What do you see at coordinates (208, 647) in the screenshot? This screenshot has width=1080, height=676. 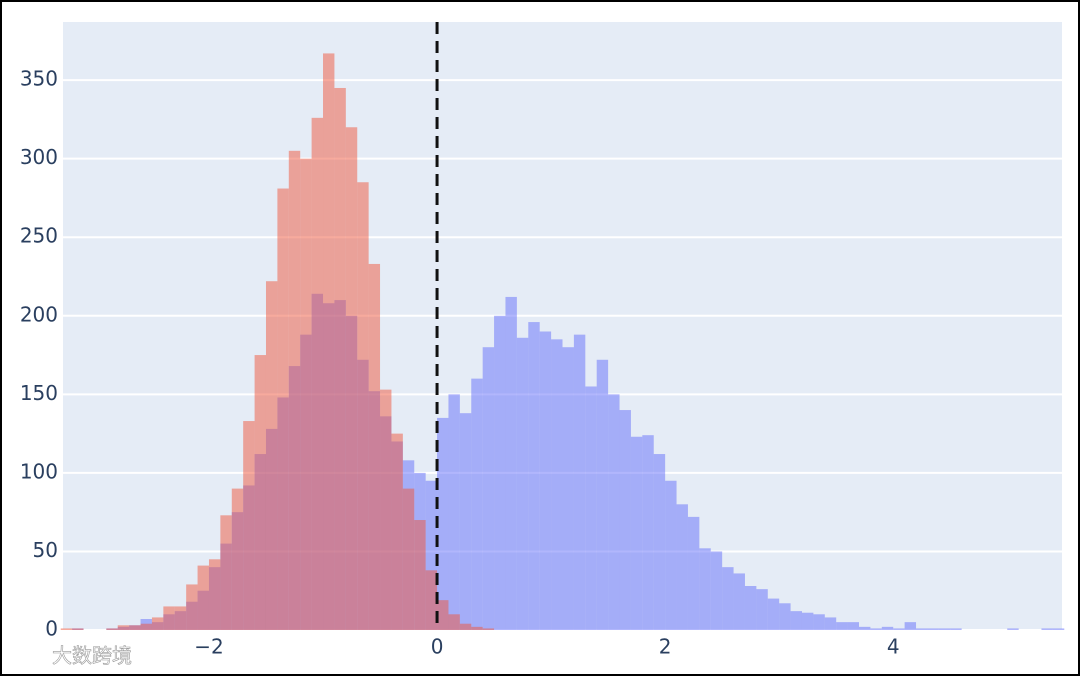 I see `x-tick-label: −2` at bounding box center [208, 647].